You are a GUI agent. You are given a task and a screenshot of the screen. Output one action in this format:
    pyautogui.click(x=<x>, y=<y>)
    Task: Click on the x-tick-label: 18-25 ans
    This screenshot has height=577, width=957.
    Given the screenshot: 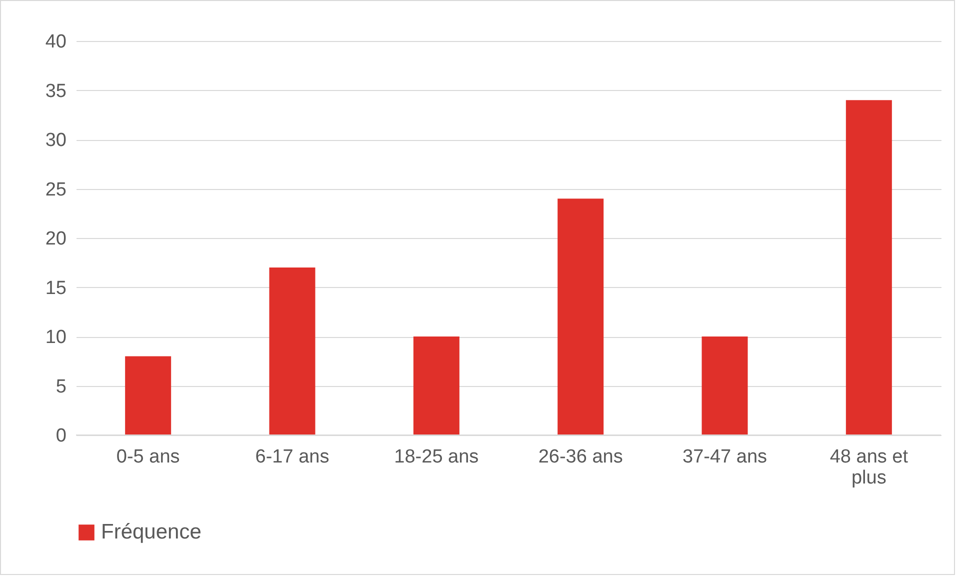 What is the action you would take?
    pyautogui.click(x=436, y=457)
    